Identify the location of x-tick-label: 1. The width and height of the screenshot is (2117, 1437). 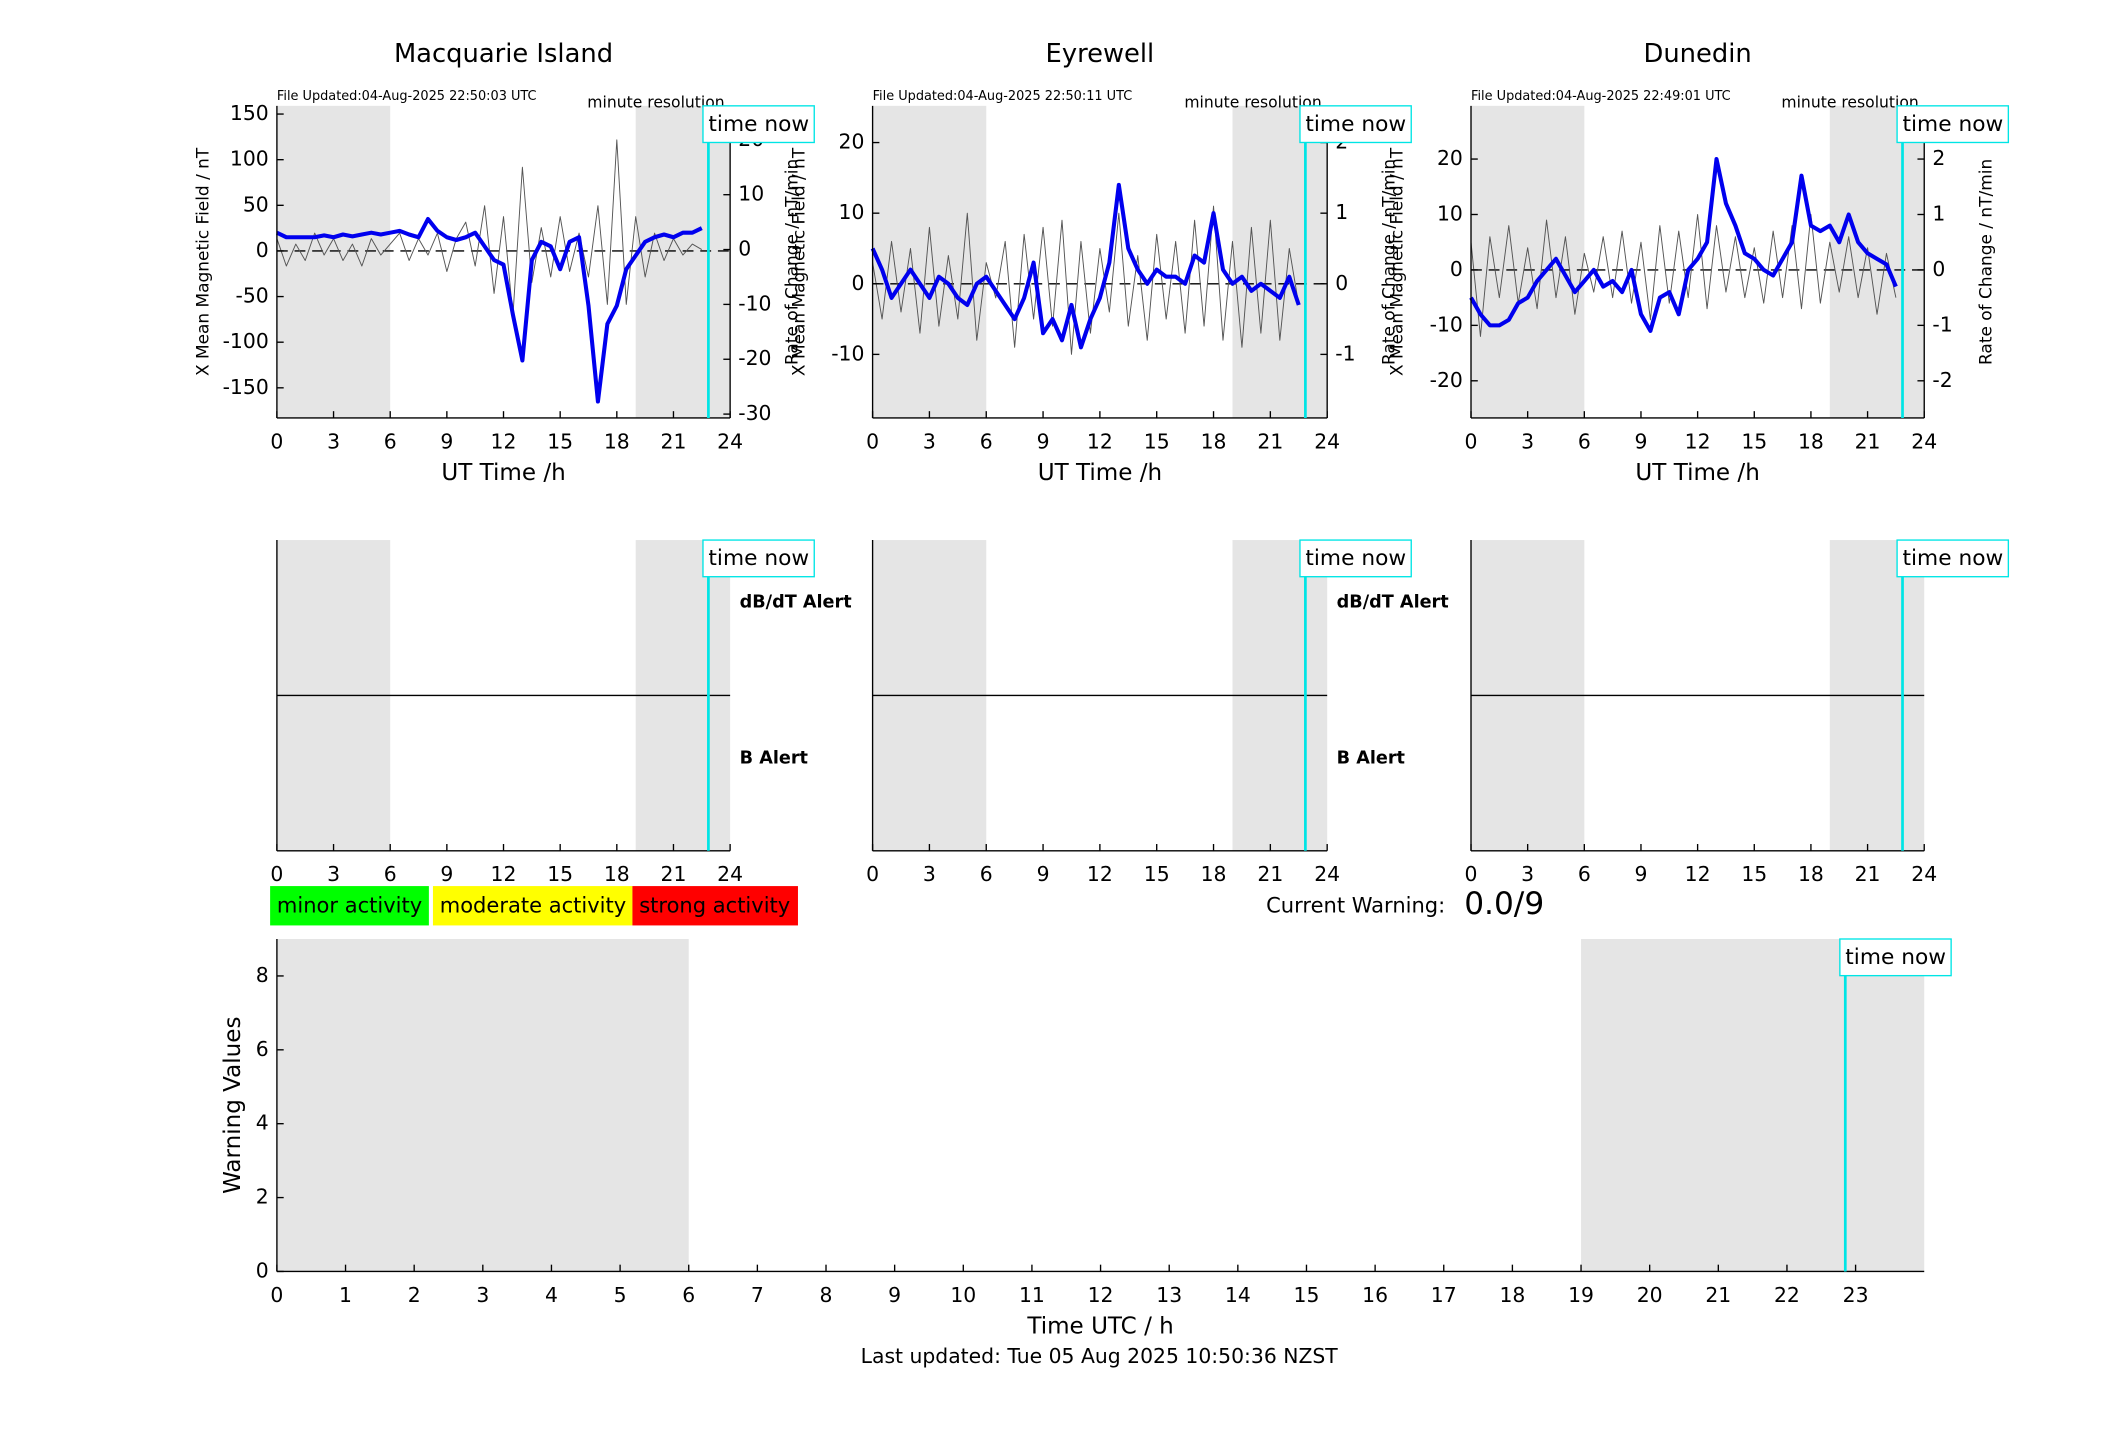
(345, 1295).